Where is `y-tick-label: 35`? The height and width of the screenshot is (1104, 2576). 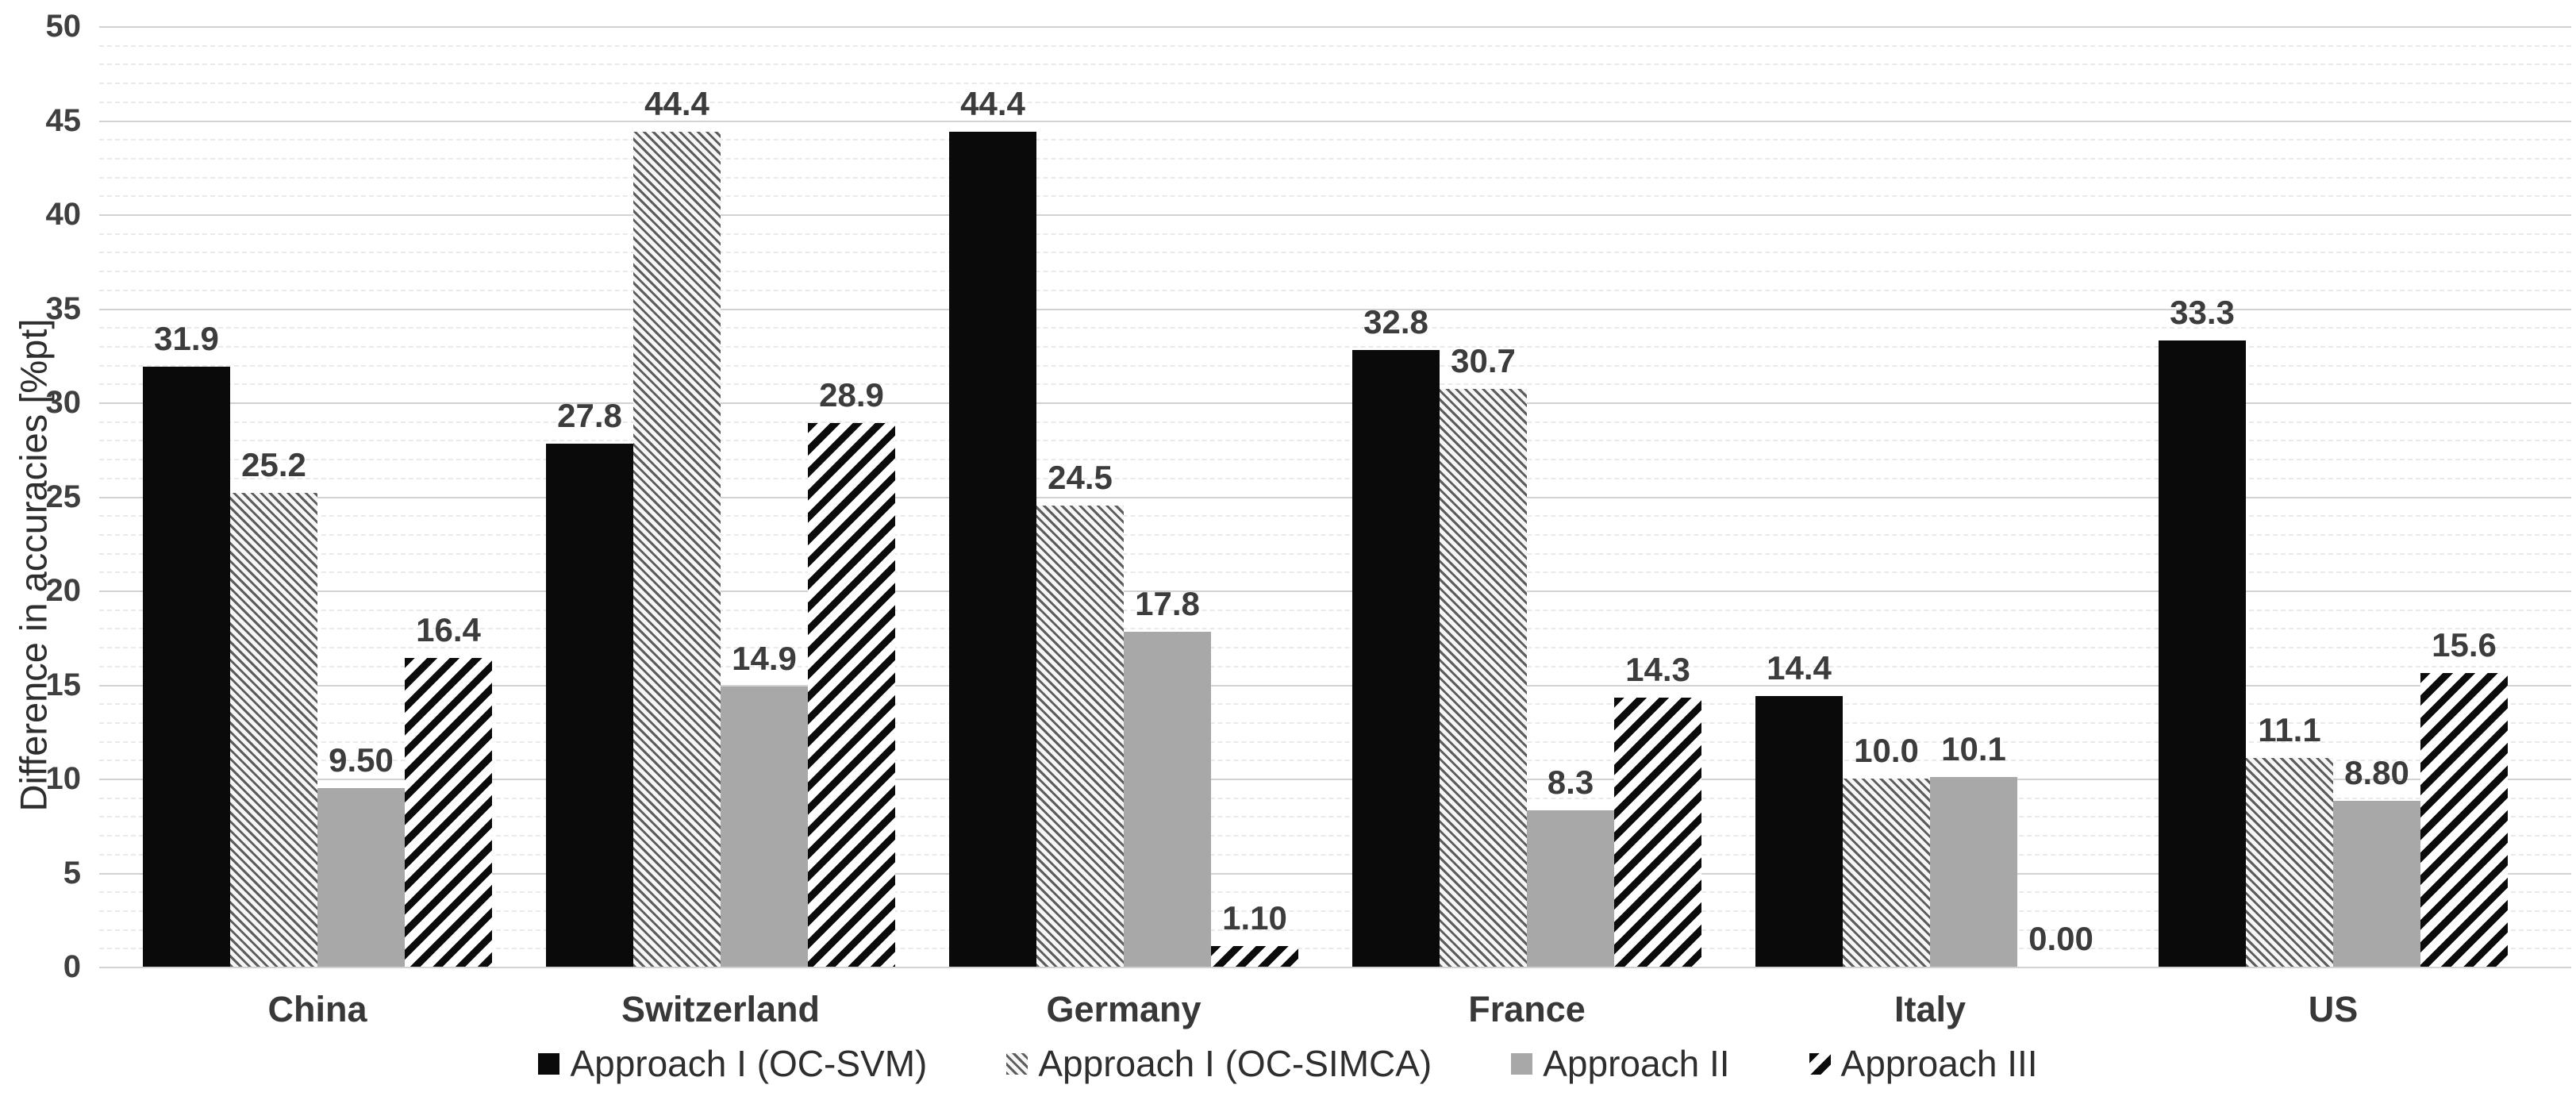
y-tick-label: 35 is located at coordinates (64, 308).